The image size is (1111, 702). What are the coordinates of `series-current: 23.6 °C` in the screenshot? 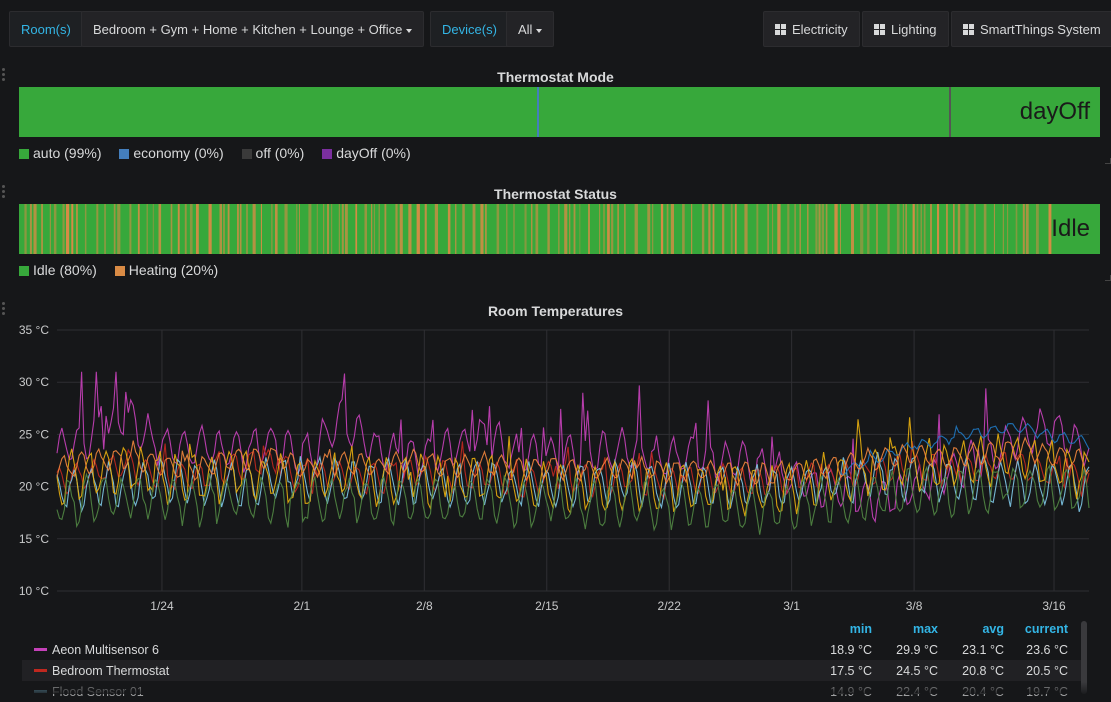 It's located at (1047, 650).